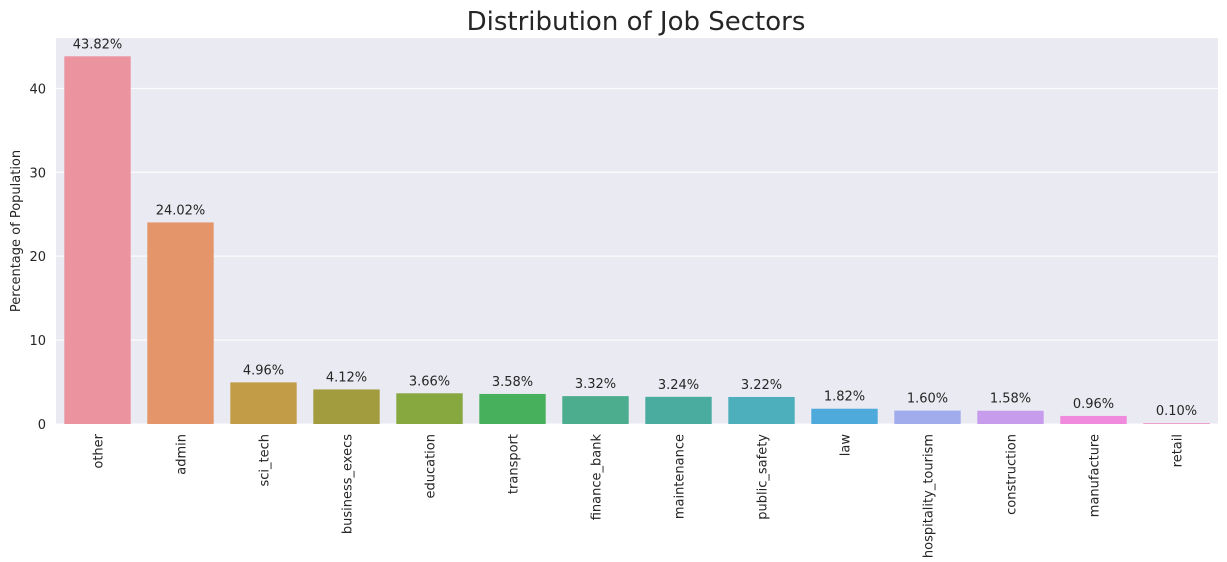 The image size is (1227, 562). Describe the element at coordinates (844, 416) in the screenshot. I see `bar-law` at that location.